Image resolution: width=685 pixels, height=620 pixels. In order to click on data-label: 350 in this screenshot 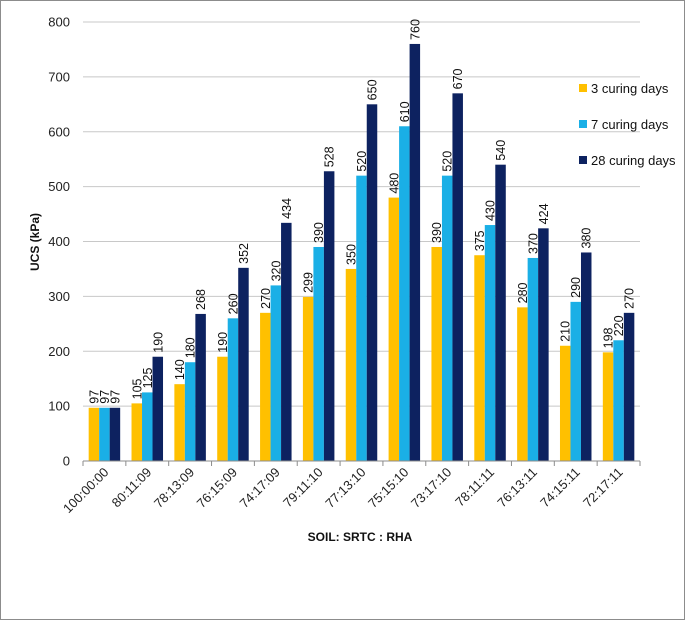, I will do `click(352, 254)`.